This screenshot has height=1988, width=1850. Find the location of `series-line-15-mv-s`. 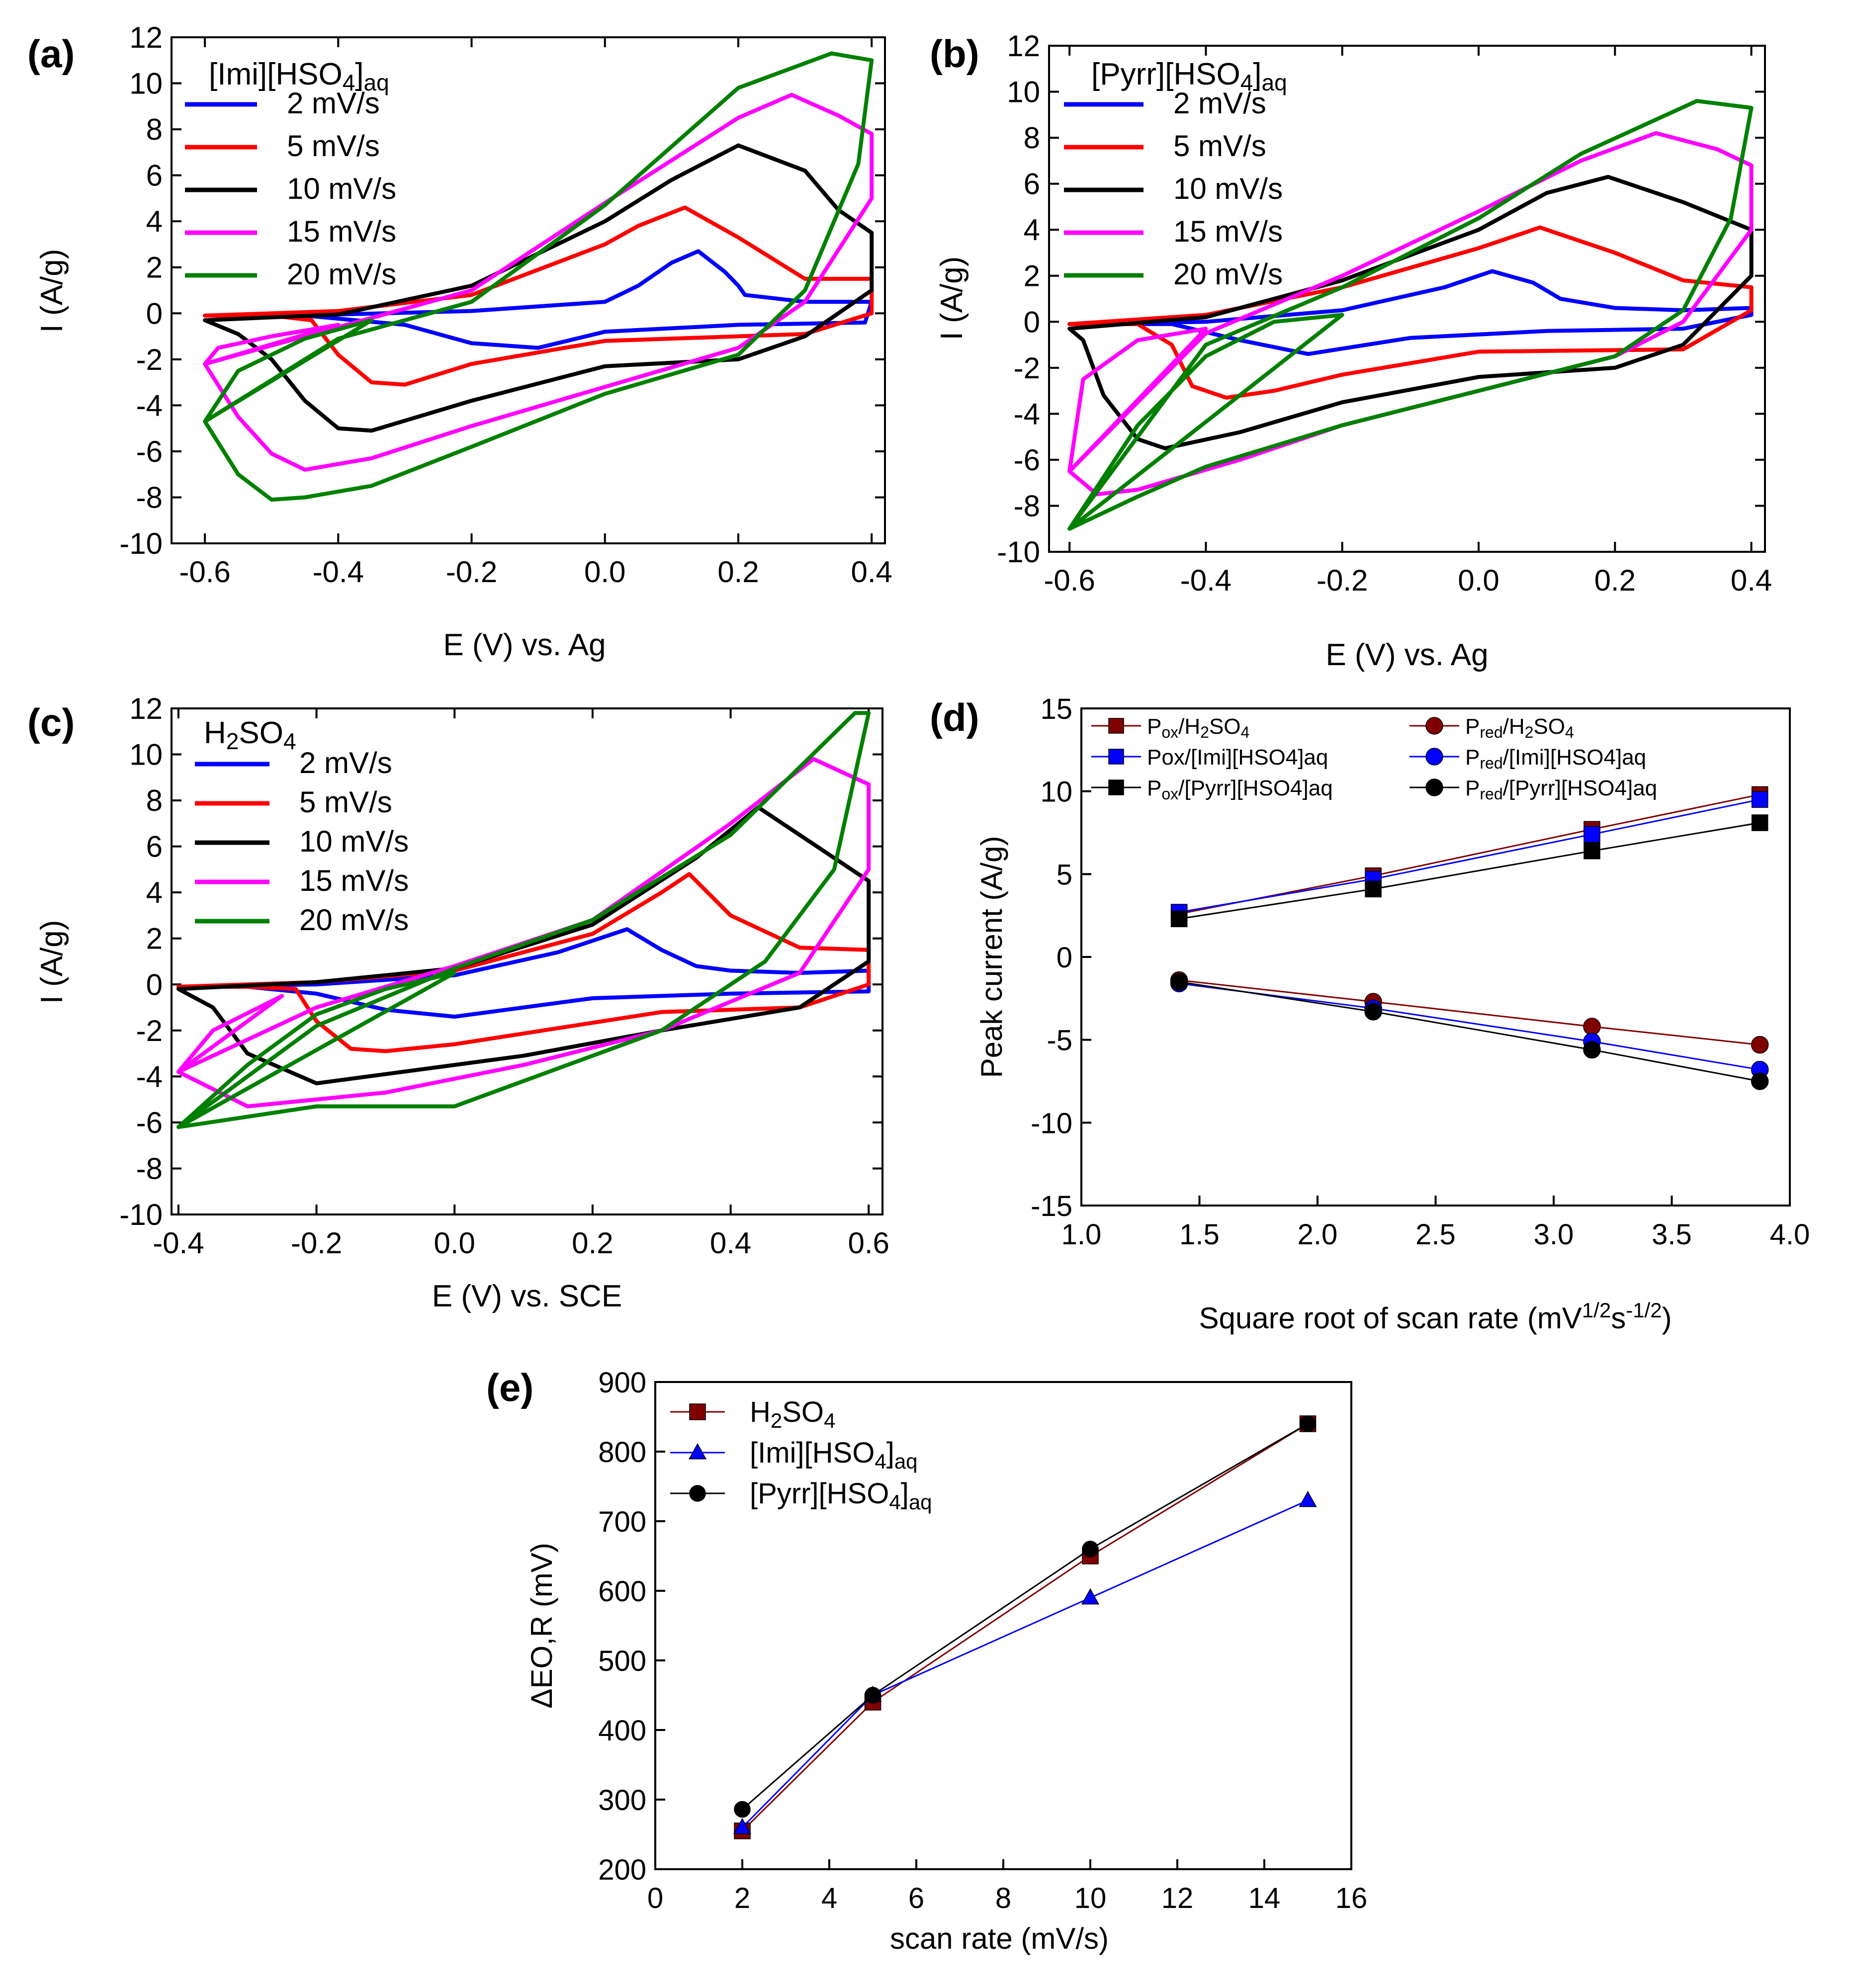

series-line-15-mv-s is located at coordinates (1410, 314).